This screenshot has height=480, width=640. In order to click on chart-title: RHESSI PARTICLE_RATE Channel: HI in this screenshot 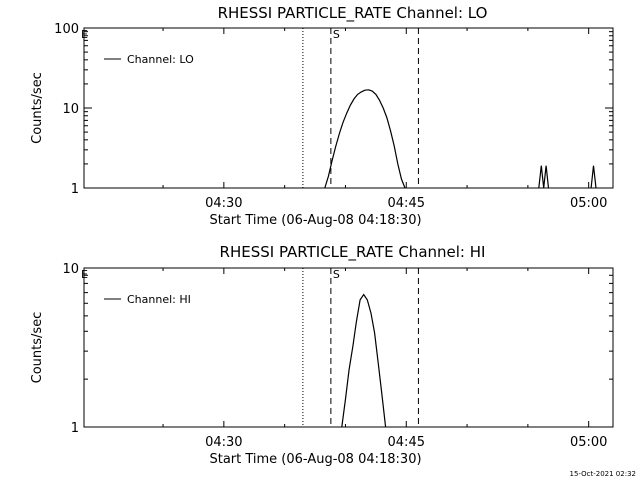, I will do `click(353, 252)`.